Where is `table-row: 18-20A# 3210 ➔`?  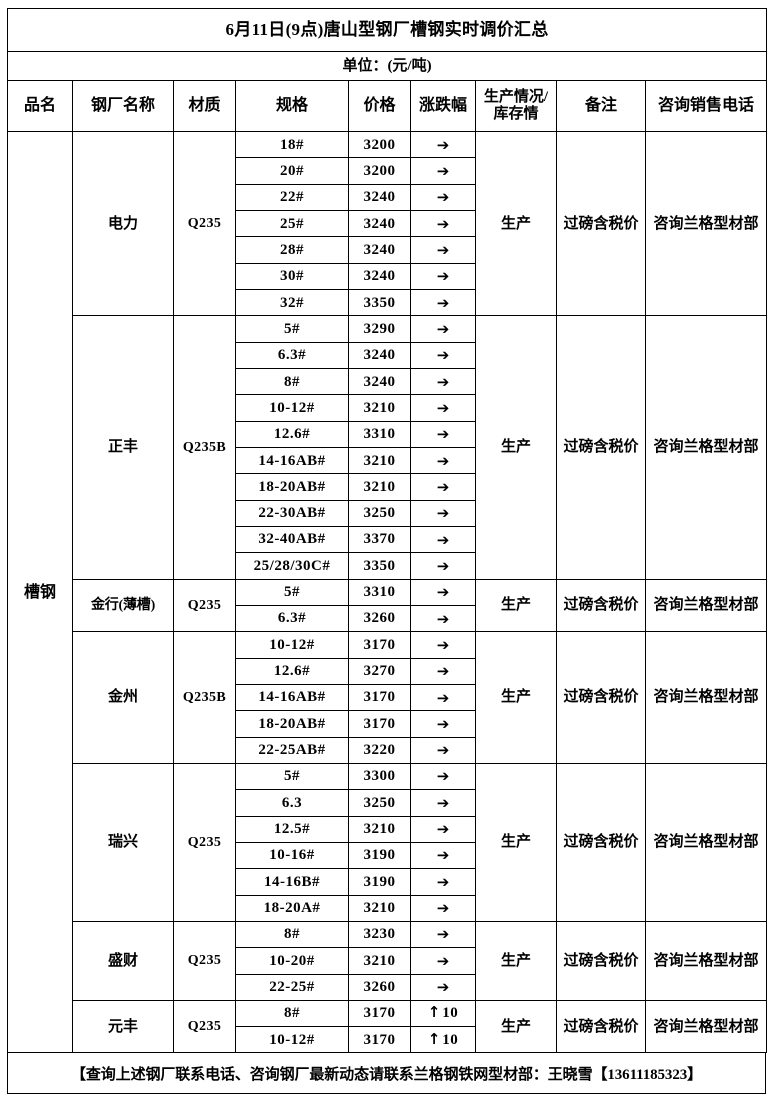
table-row: 18-20A# 3210 ➔ is located at coordinates (387, 908).